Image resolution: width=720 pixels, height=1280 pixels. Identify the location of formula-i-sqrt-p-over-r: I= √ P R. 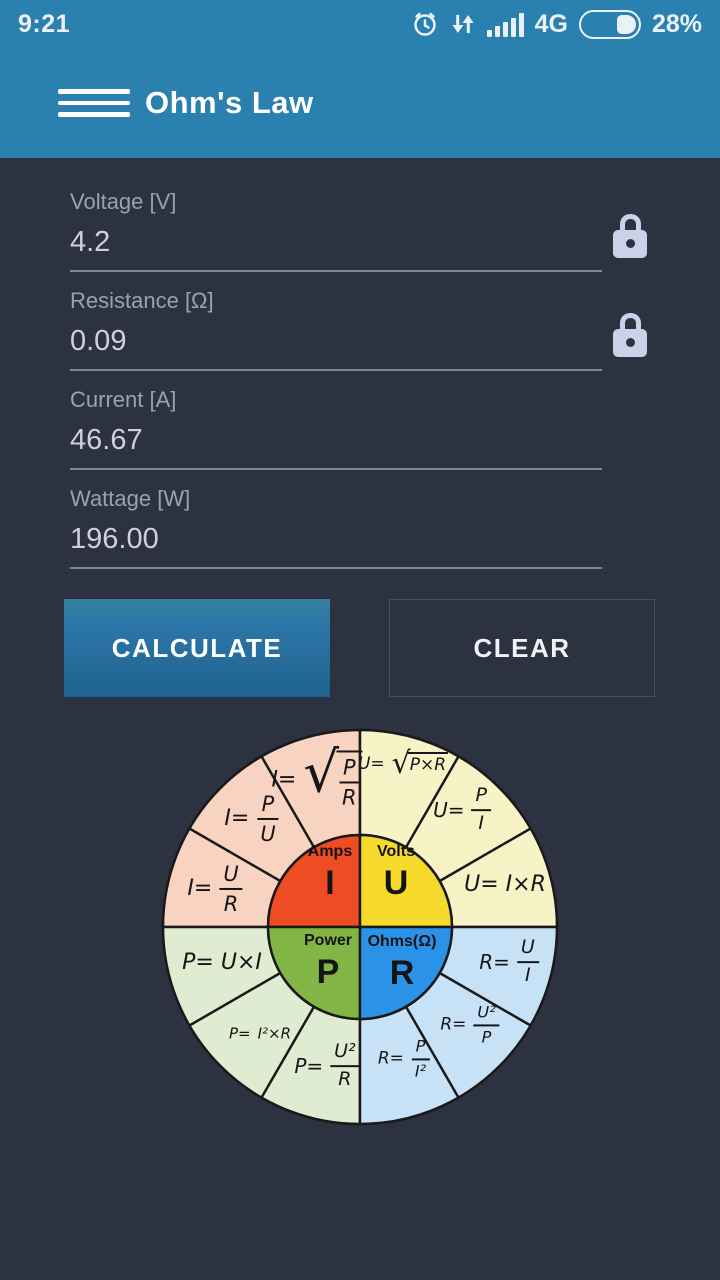
(317, 775).